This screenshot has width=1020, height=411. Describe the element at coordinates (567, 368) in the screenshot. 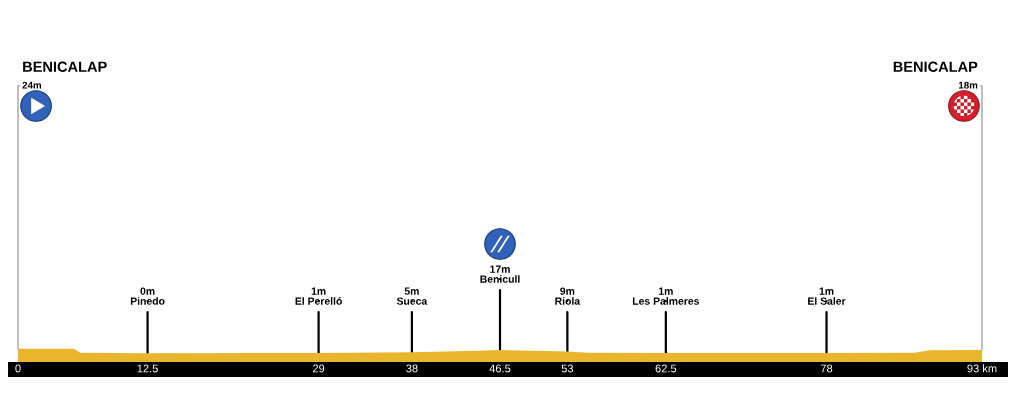

I see `x-tick-label: 53` at that location.